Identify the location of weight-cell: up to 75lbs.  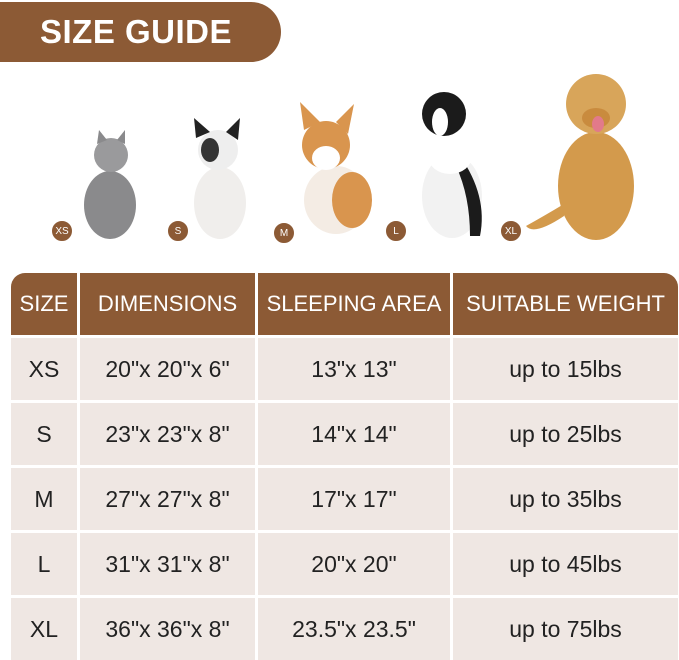
(565, 627).